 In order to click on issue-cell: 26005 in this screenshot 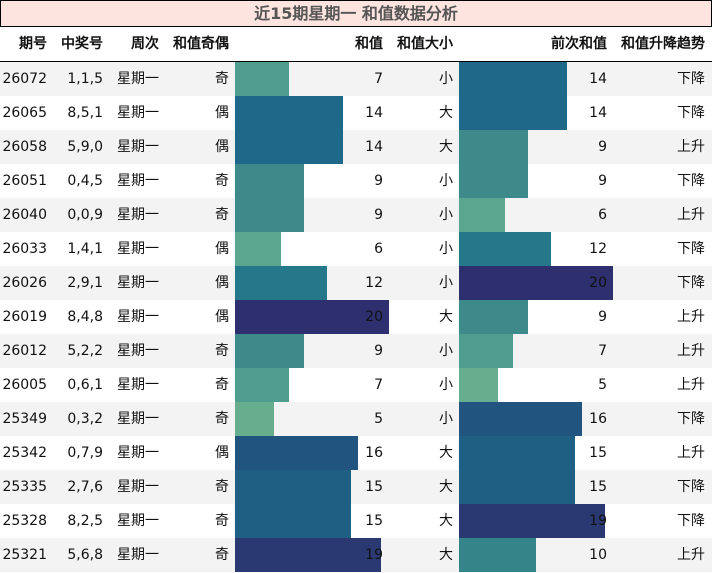, I will do `click(24, 385)`.